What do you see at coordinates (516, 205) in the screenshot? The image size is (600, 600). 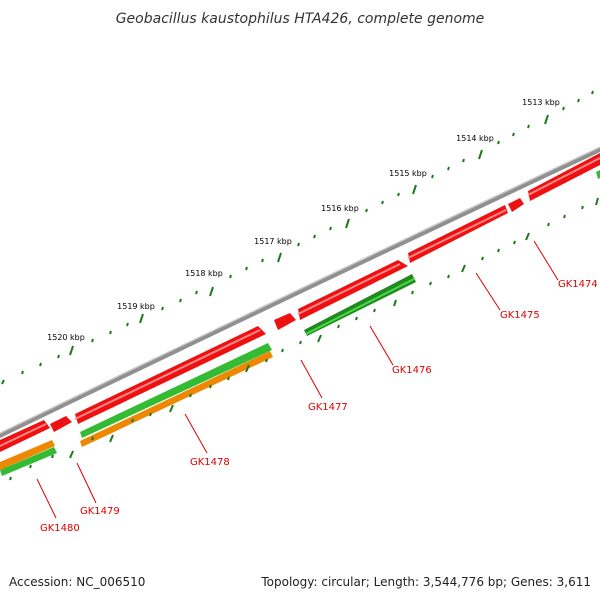 I see `gene-arrow-small` at bounding box center [516, 205].